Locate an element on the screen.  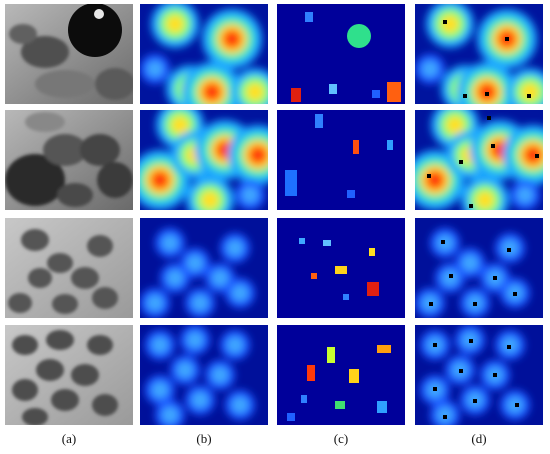
panel-label: (b) is located at coordinates (203, 438).